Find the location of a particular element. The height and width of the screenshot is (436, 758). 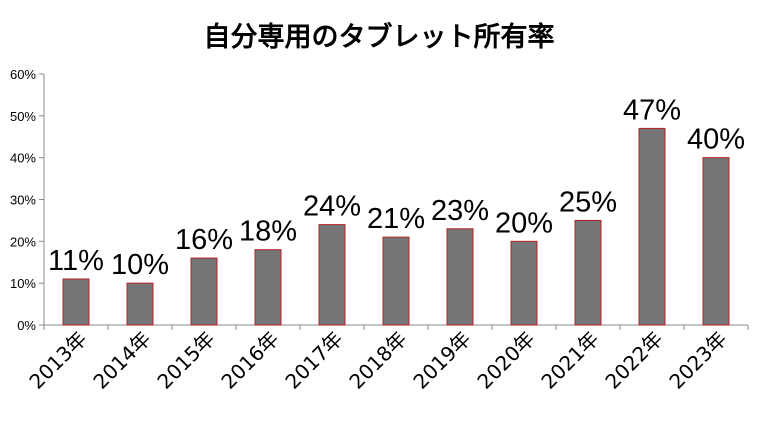

y-tick-label: 60% is located at coordinates (23, 74).